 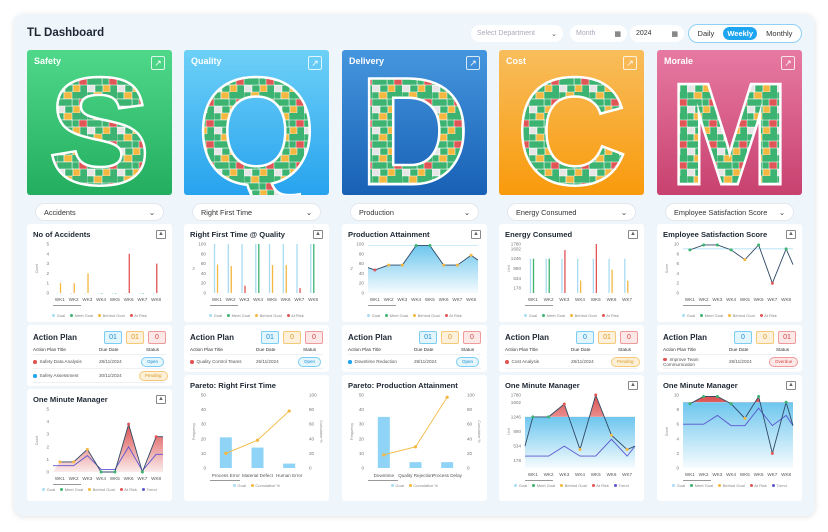 What do you see at coordinates (99, 122) in the screenshot?
I see `tile-safety: Safety ↗ S` at bounding box center [99, 122].